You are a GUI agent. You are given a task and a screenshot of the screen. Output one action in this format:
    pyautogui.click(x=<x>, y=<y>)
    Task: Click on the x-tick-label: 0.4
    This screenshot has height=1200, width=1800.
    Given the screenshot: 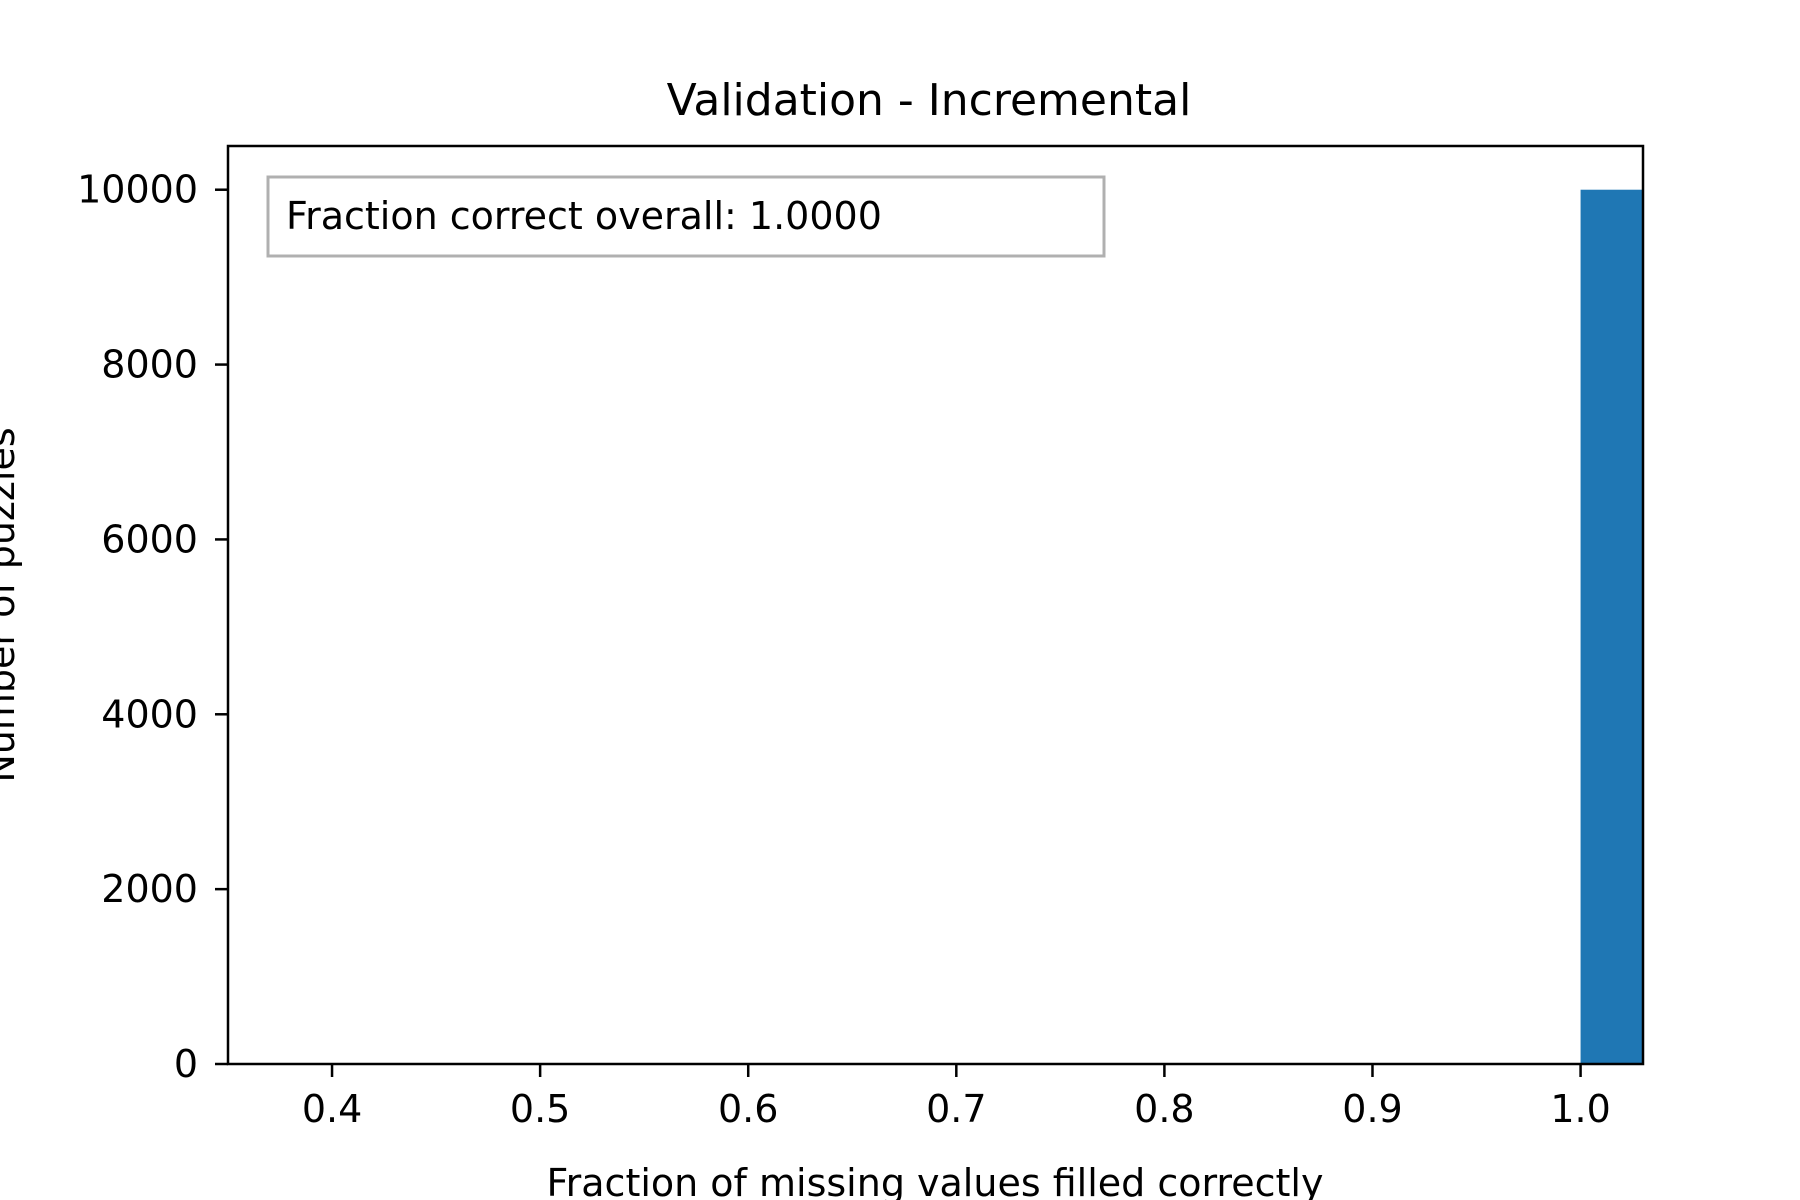 What is the action you would take?
    pyautogui.click(x=332, y=1109)
    